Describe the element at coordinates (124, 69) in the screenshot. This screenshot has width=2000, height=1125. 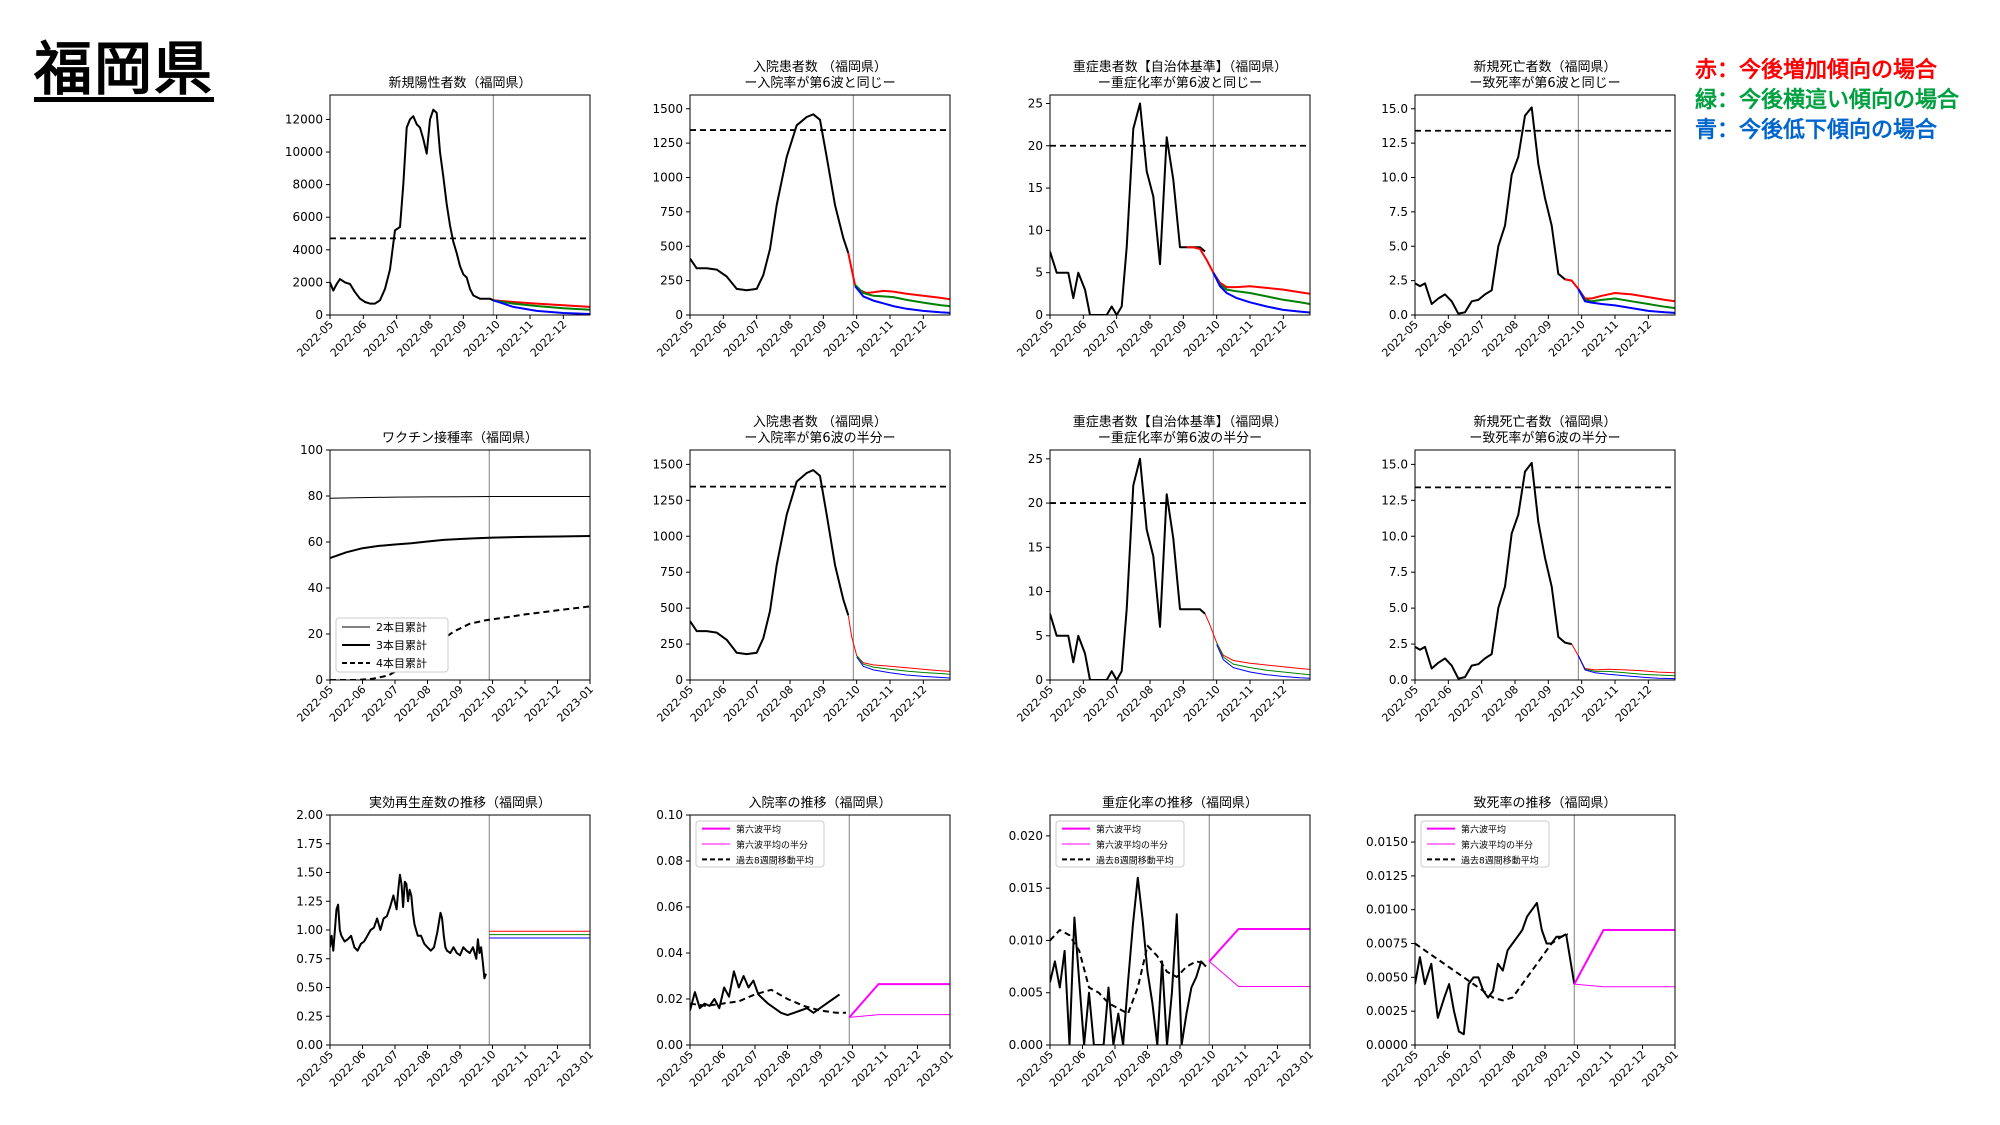
I see `page-title: 福岡県` at that location.